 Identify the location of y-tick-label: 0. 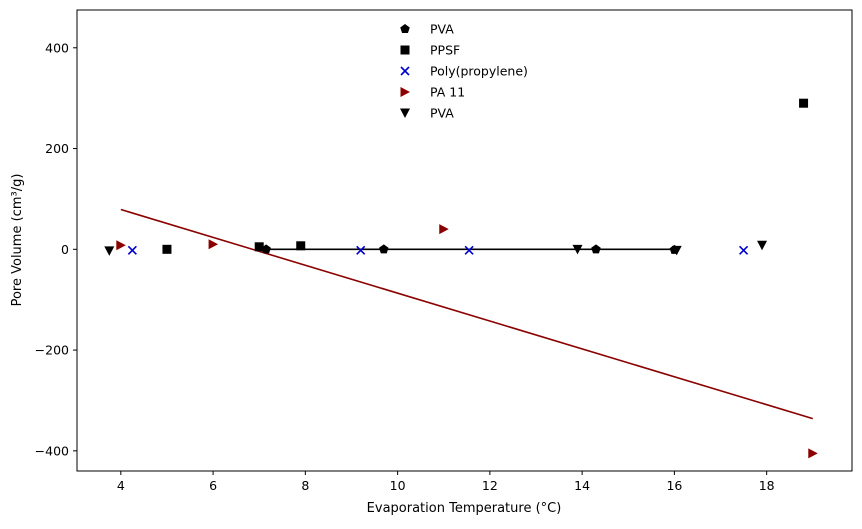
(65, 249).